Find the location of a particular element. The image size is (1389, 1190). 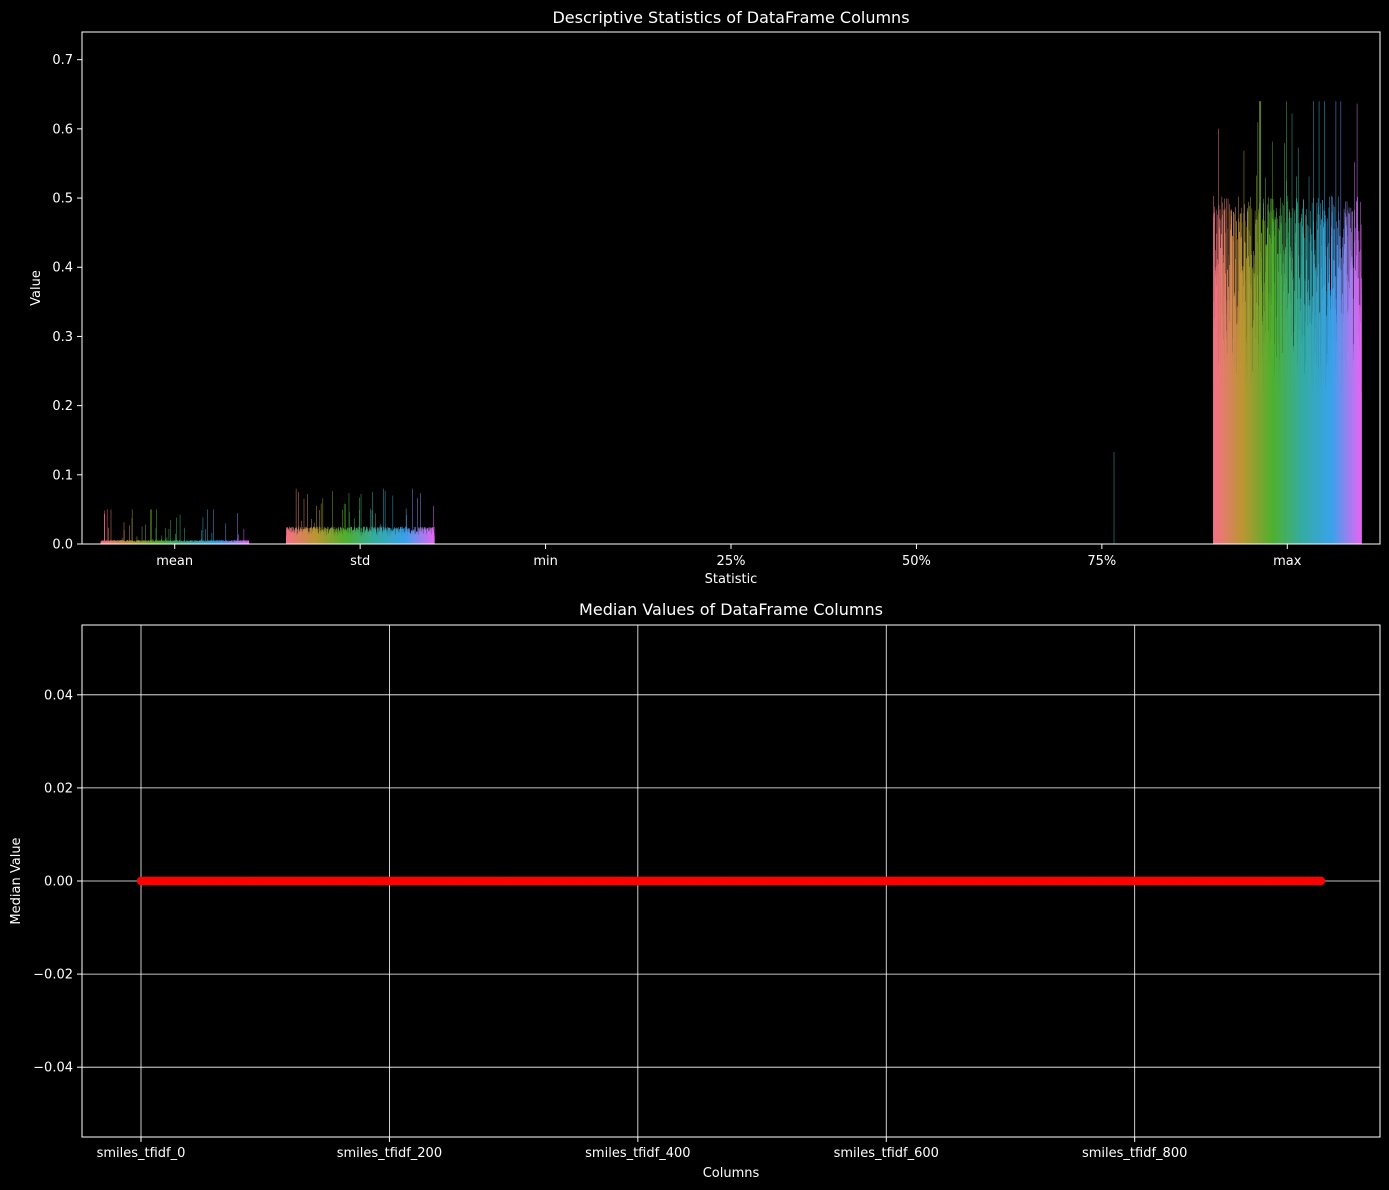

median-x-tick-label: smiles_tfidf_200 is located at coordinates (389, 1153).